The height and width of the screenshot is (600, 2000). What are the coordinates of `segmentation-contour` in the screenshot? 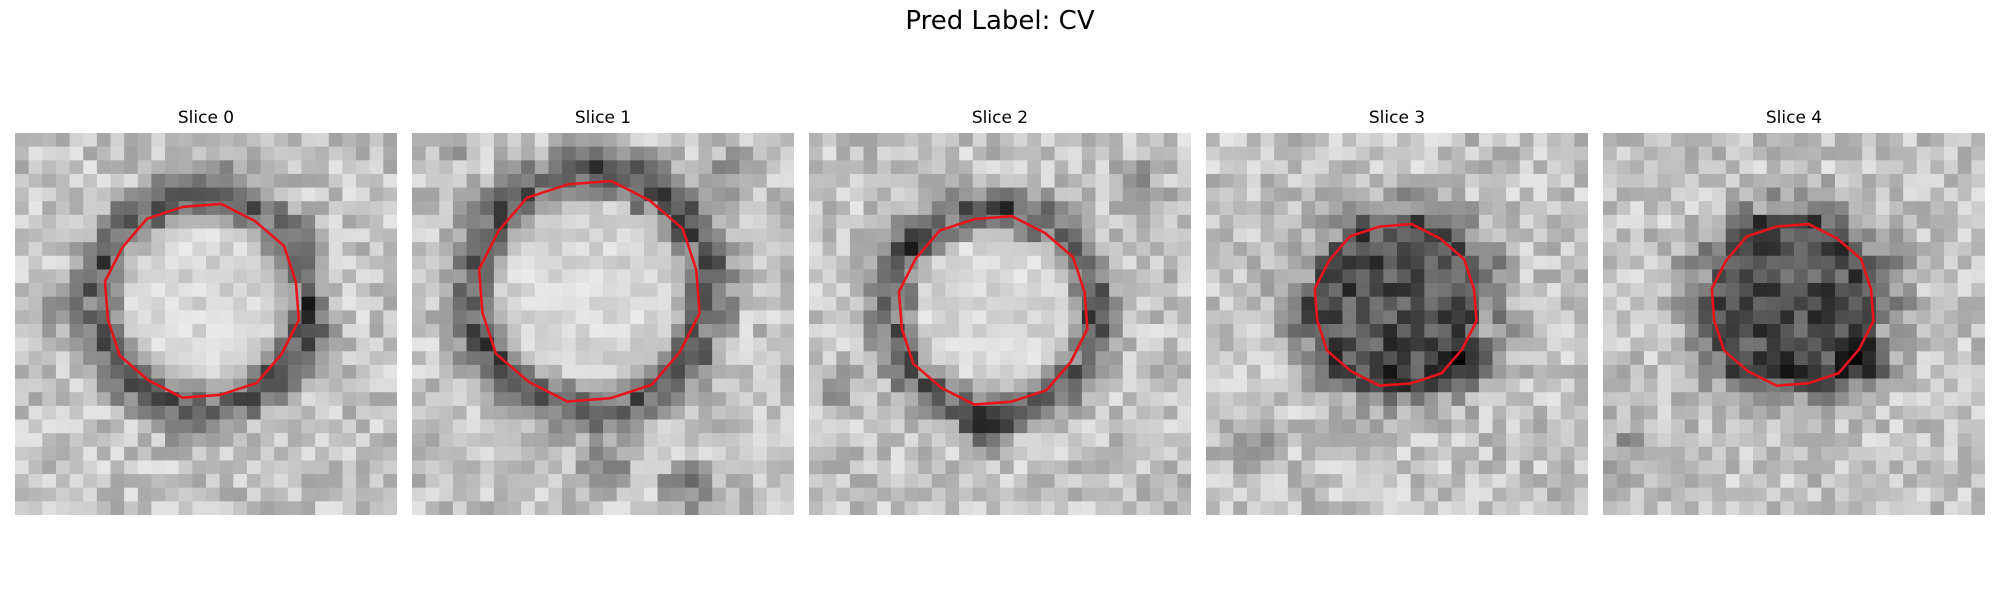 It's located at (1395, 304).